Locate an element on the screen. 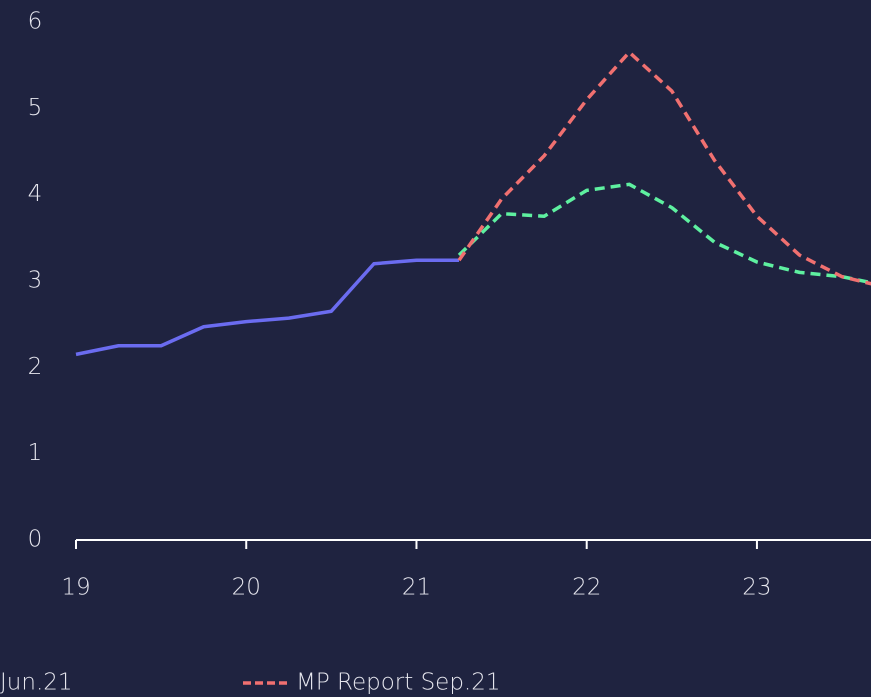  x-tick-label: 23 is located at coordinates (756, 588).